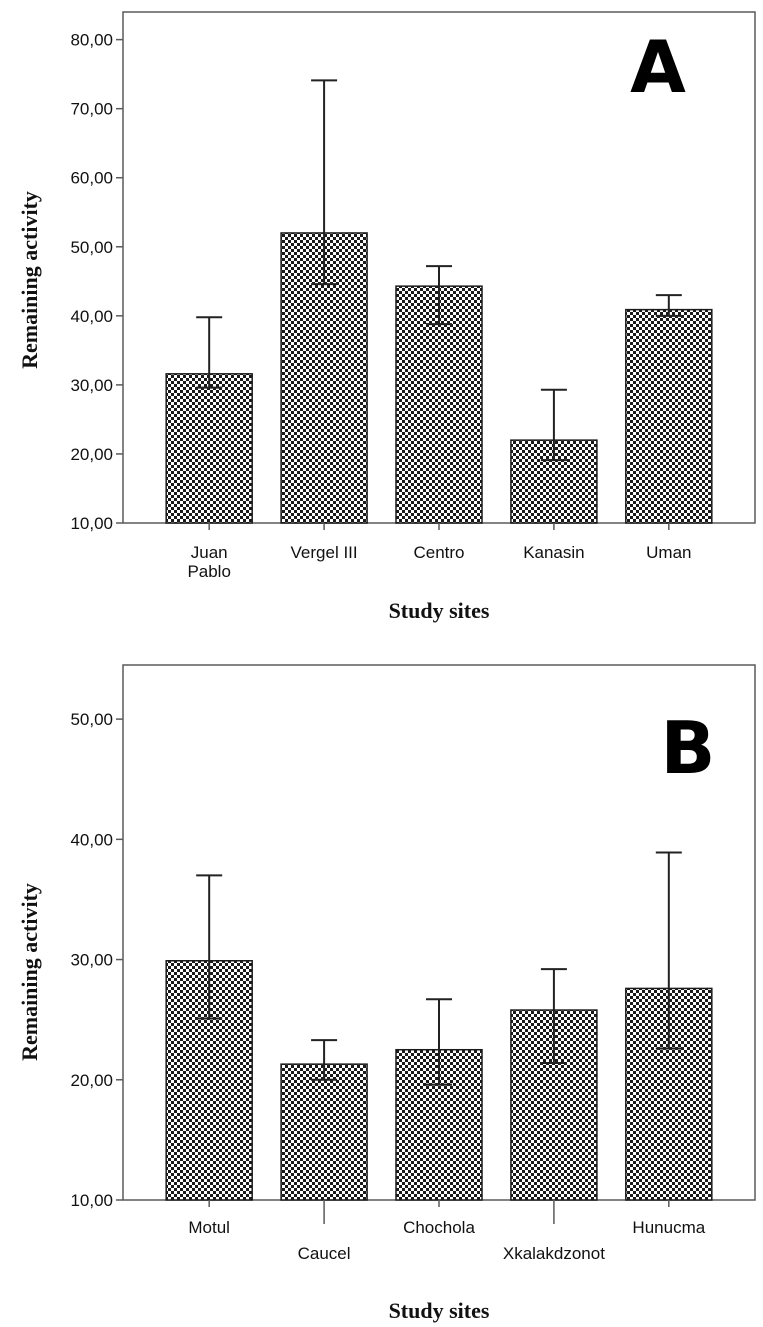 The width and height of the screenshot is (763, 1327). What do you see at coordinates (209, 552) in the screenshot?
I see `x-category-label: Juan` at bounding box center [209, 552].